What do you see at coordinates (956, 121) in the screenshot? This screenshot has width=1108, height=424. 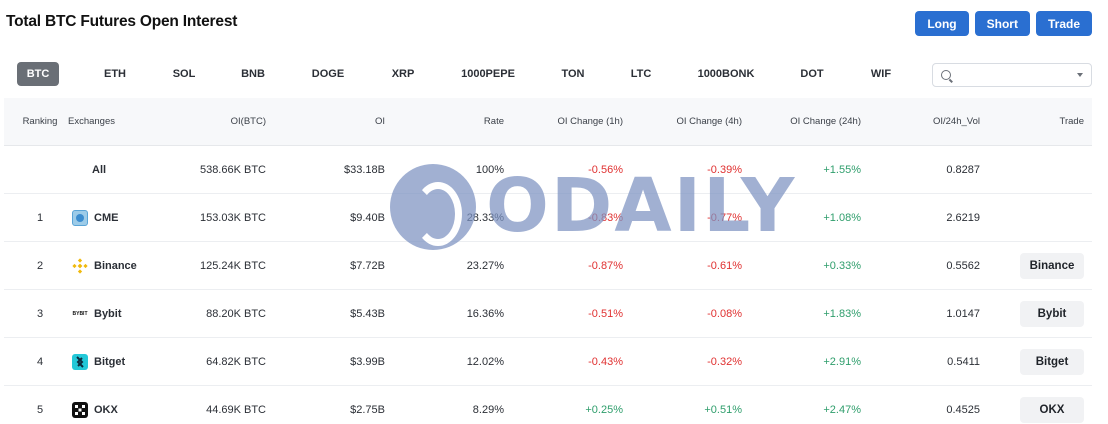 I see `header-oi-24h-vol: OI/24h_Vol` at bounding box center [956, 121].